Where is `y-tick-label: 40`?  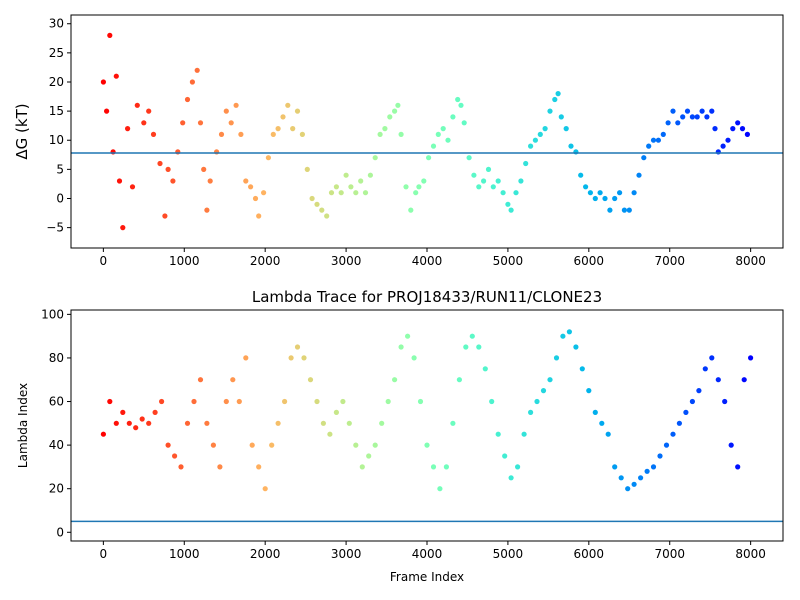 y-tick-label: 40 is located at coordinates (56, 445).